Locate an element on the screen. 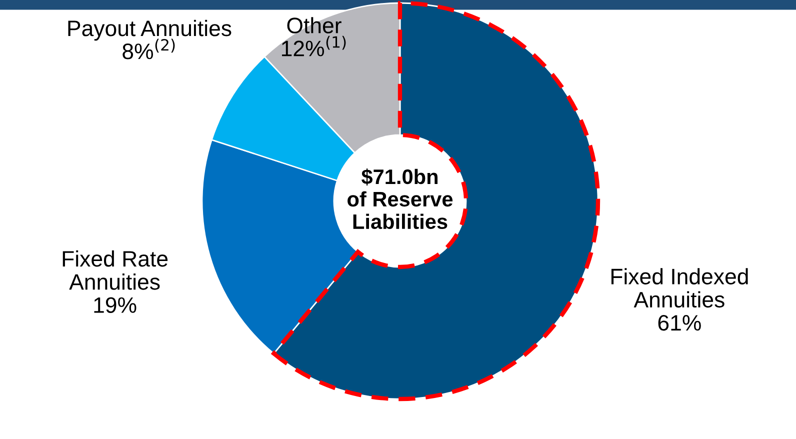  slice-label: Other is located at coordinates (314, 25).